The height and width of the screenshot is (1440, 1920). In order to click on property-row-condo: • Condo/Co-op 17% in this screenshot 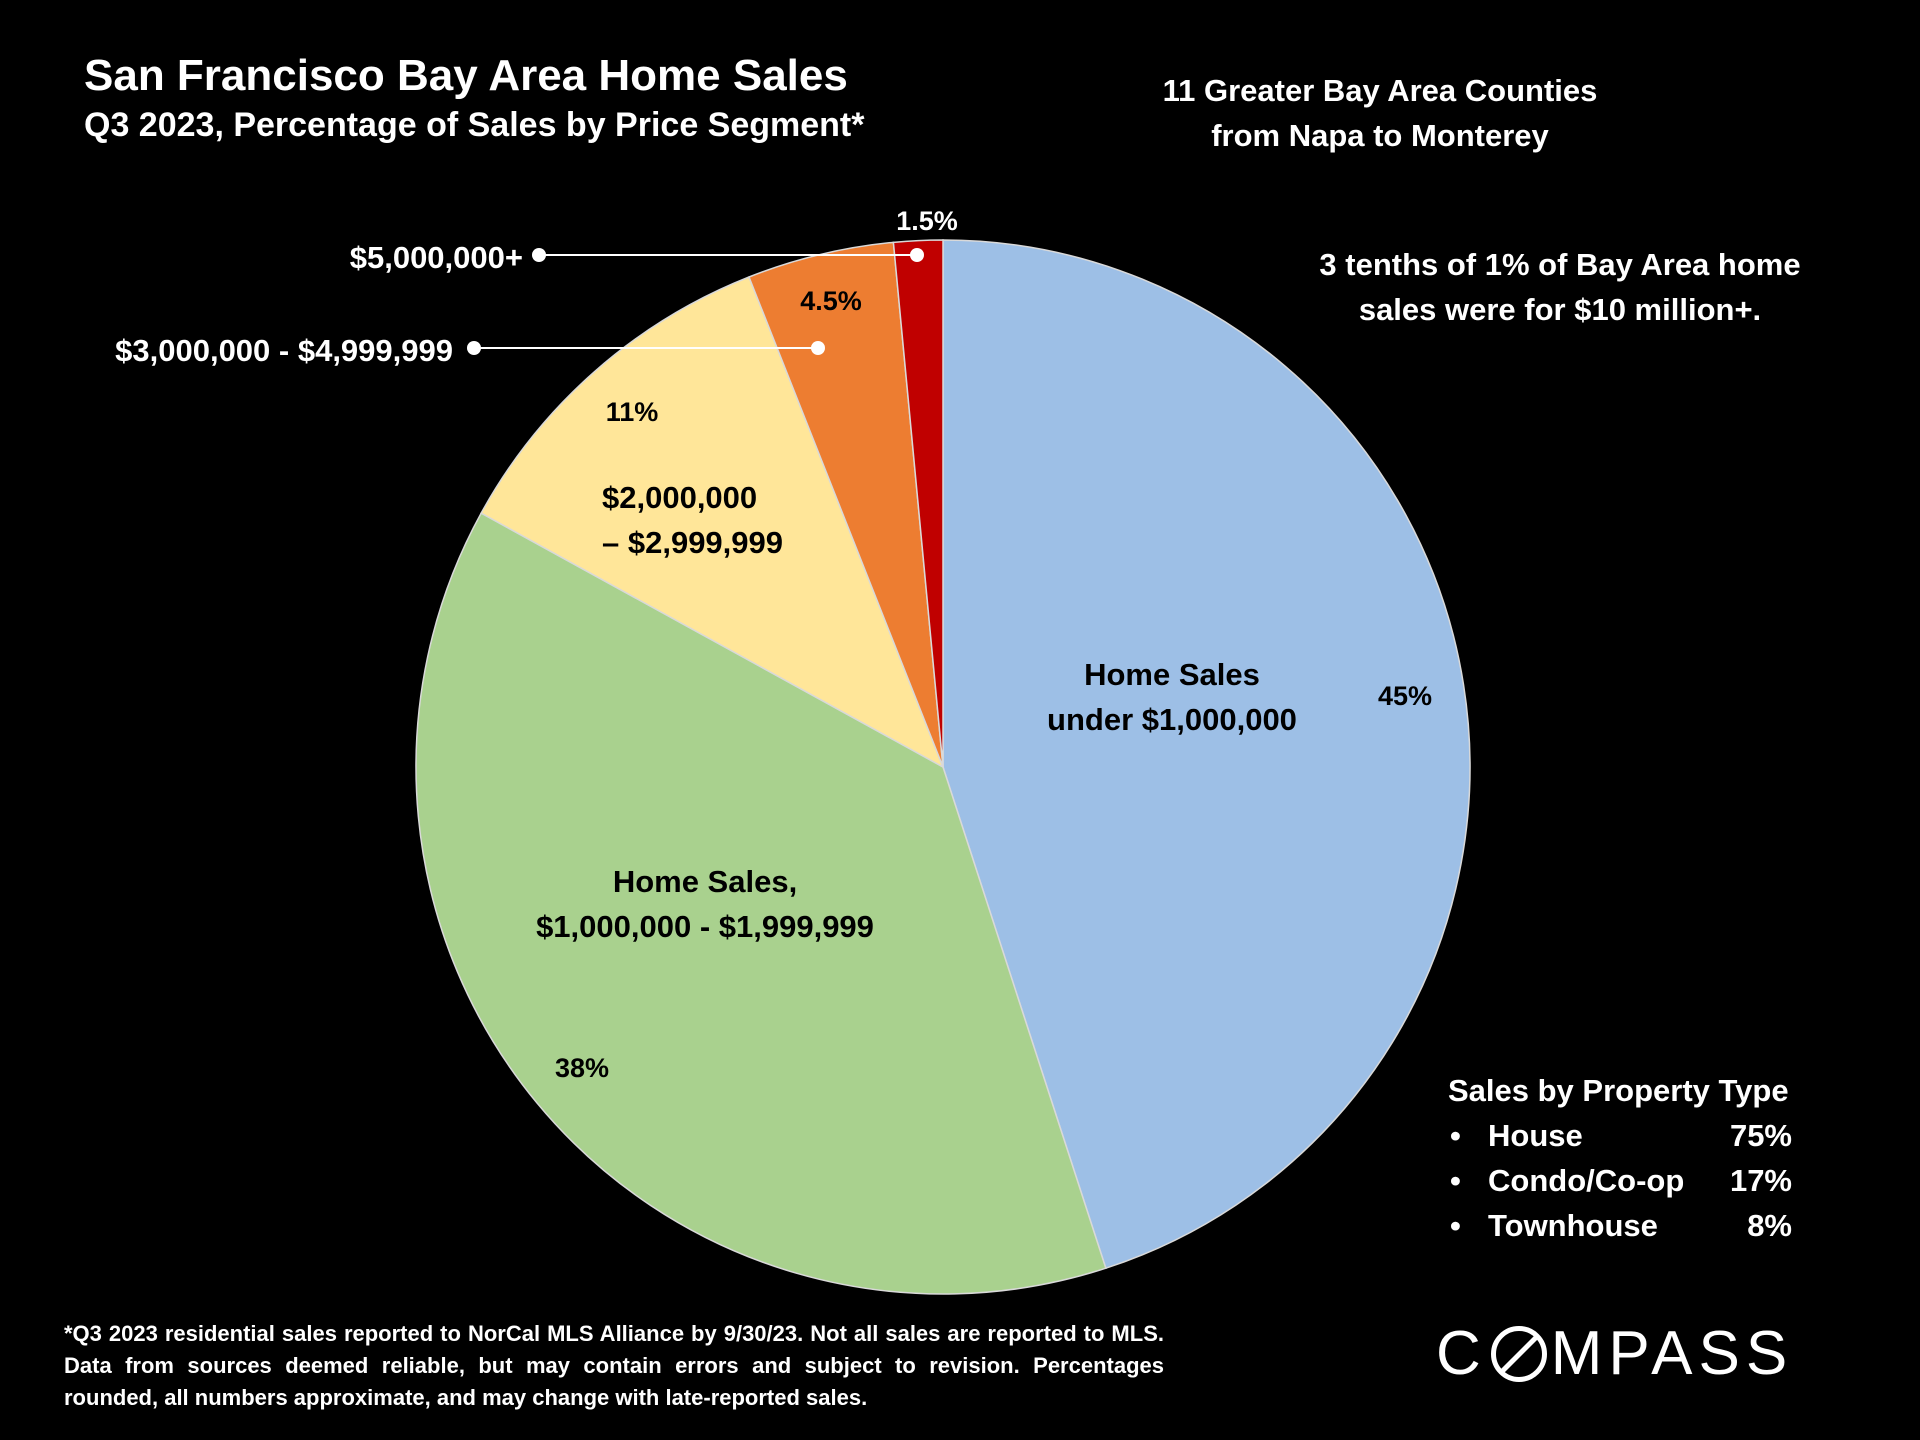, I will do `click(1620, 1180)`.